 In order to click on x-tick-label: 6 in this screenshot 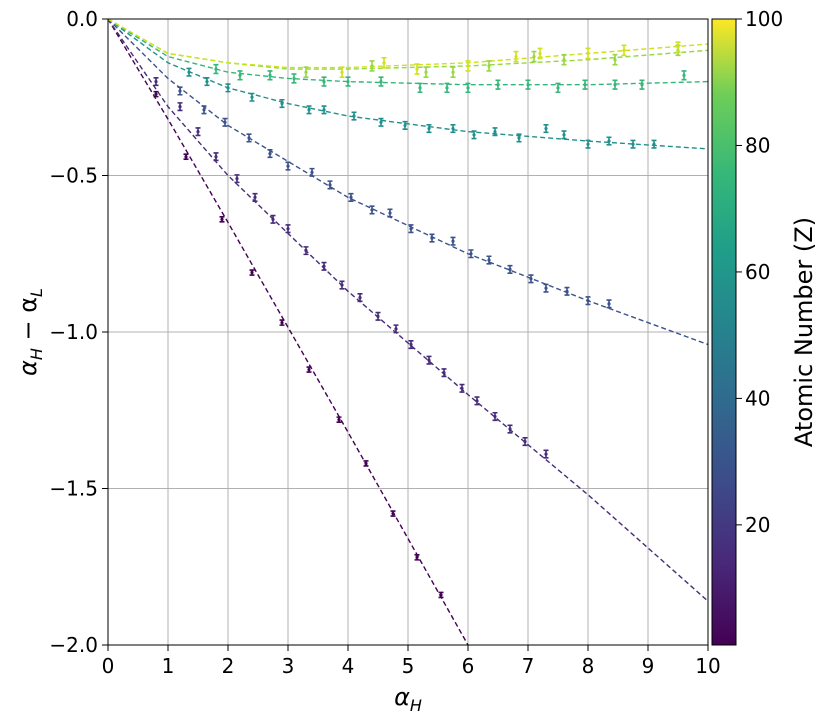, I will do `click(468, 666)`.